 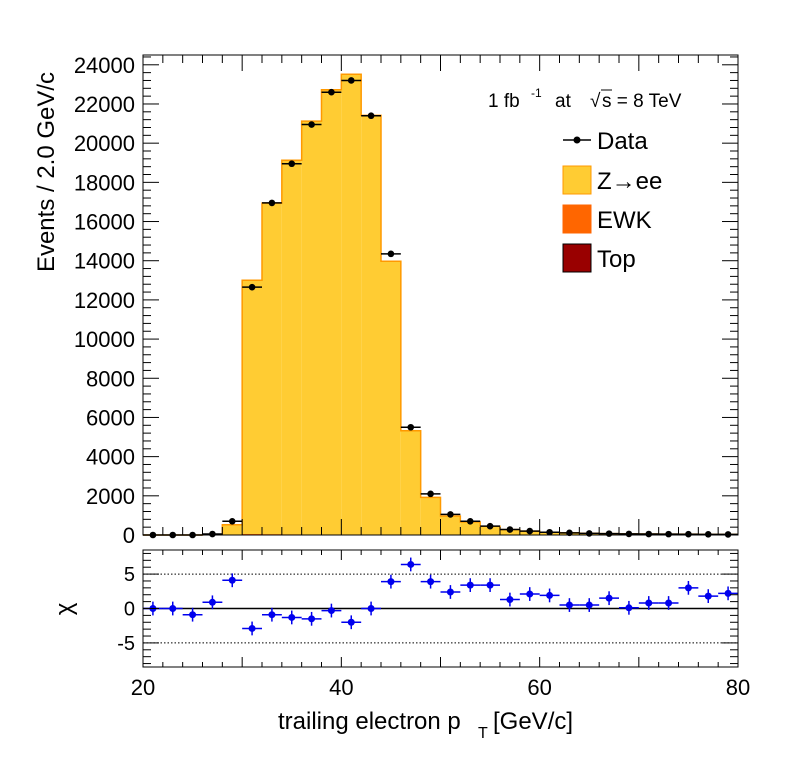 I want to click on y-axis-label: Events / 2.0 GeV/c, so click(x=46, y=172).